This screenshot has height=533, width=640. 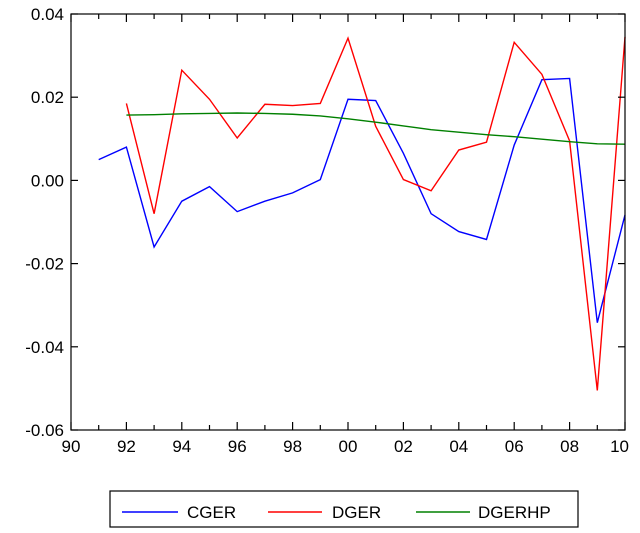 What do you see at coordinates (44, 264) in the screenshot?
I see `y-tick-label: -0.02` at bounding box center [44, 264].